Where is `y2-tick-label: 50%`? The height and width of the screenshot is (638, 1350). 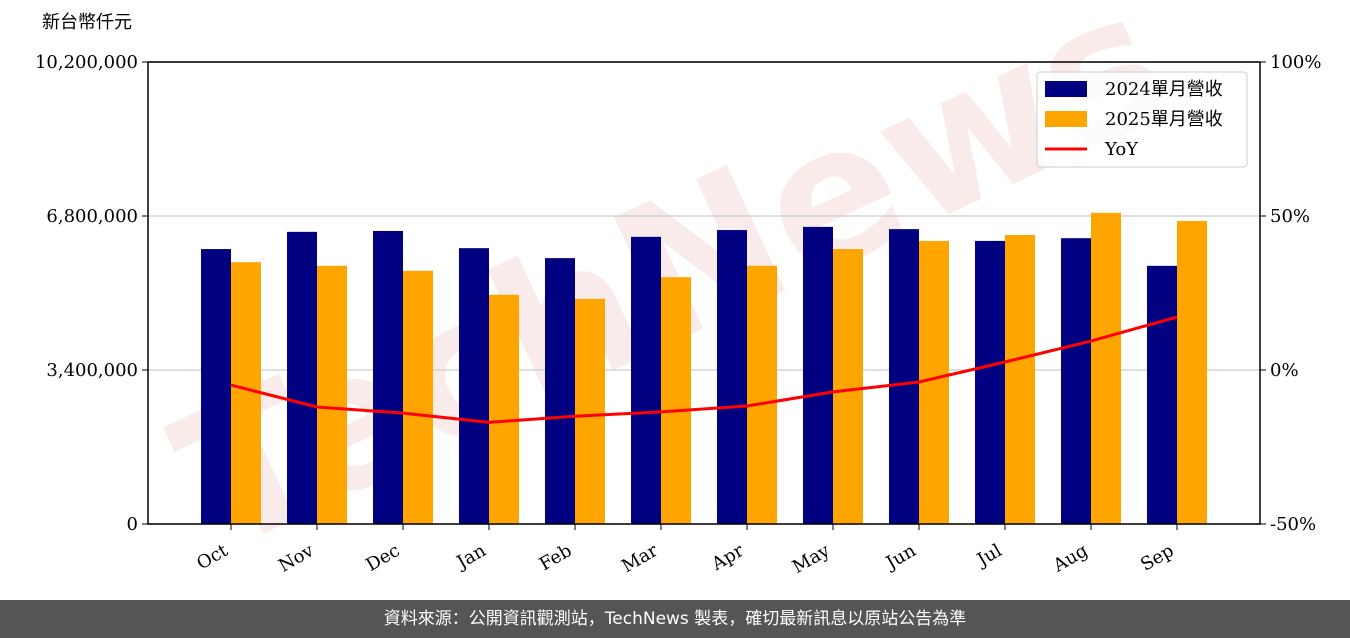
y2-tick-label: 50% is located at coordinates (1290, 216).